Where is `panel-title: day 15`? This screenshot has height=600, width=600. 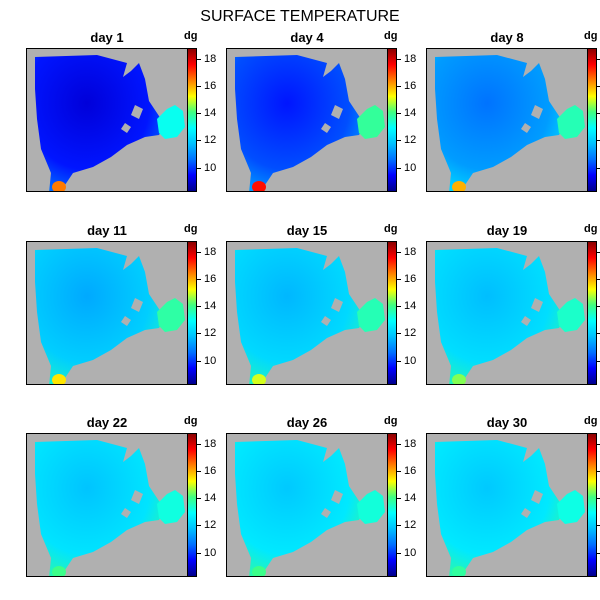
panel-title: day 15 is located at coordinates (307, 230).